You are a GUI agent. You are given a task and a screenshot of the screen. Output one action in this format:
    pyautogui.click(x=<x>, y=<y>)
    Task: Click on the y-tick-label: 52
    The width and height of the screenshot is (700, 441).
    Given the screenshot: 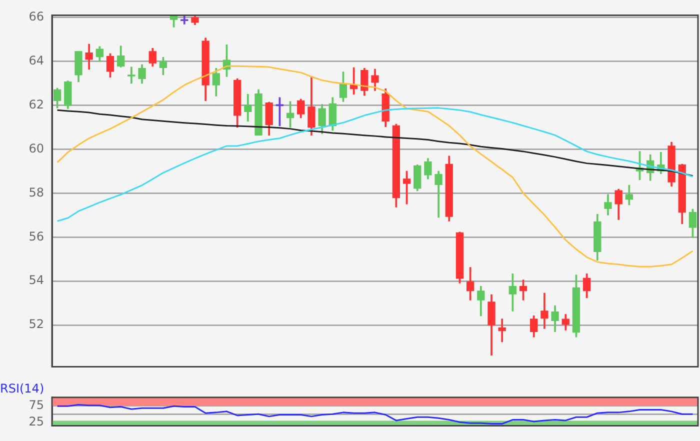 What is the action you would take?
    pyautogui.click(x=36, y=324)
    